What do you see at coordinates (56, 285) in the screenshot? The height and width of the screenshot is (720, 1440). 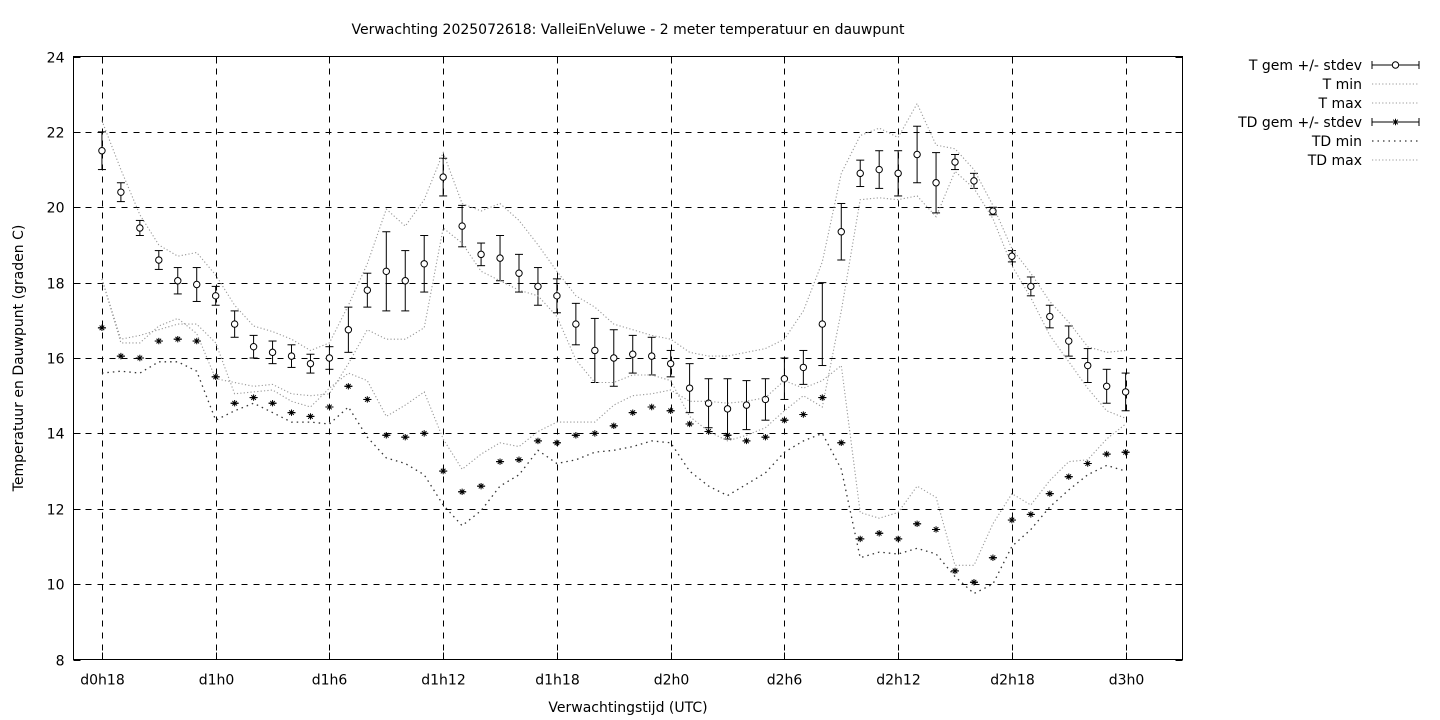 I see `y-tick-label: 18` at bounding box center [56, 285].